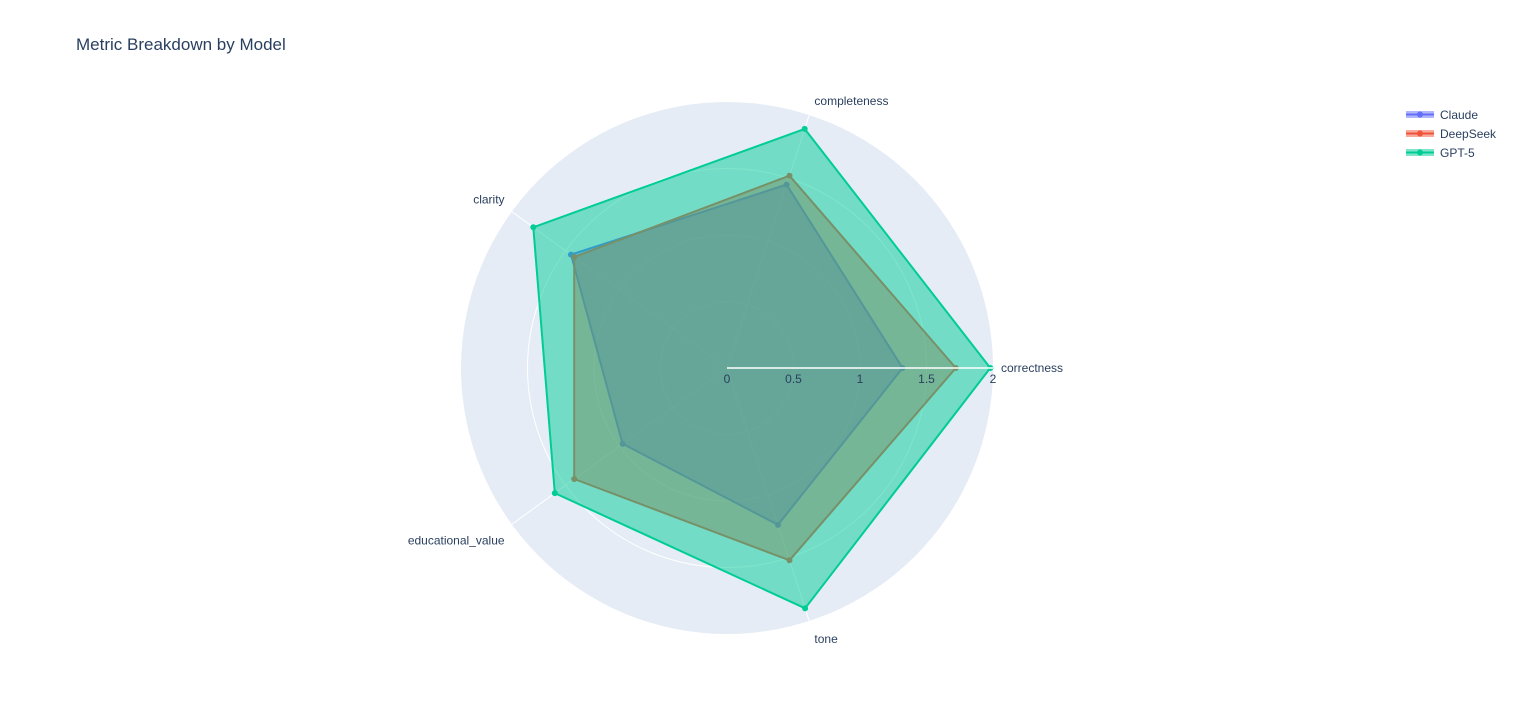  What do you see at coordinates (993, 379) in the screenshot?
I see `radial-tick-label-4: 2` at bounding box center [993, 379].